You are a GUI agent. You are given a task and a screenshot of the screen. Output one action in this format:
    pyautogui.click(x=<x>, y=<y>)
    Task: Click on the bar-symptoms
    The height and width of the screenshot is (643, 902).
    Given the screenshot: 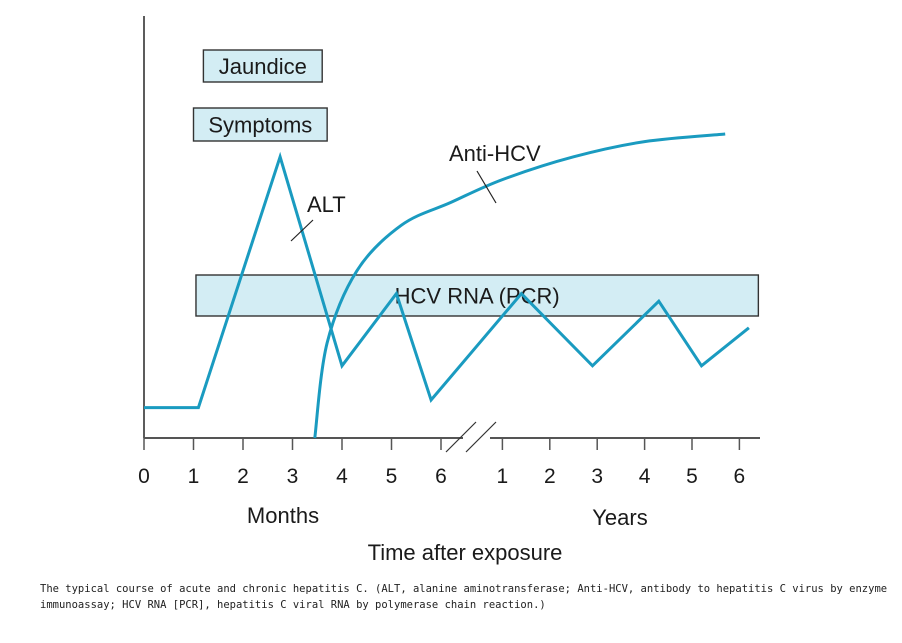 What is the action you would take?
    pyautogui.click(x=260, y=124)
    